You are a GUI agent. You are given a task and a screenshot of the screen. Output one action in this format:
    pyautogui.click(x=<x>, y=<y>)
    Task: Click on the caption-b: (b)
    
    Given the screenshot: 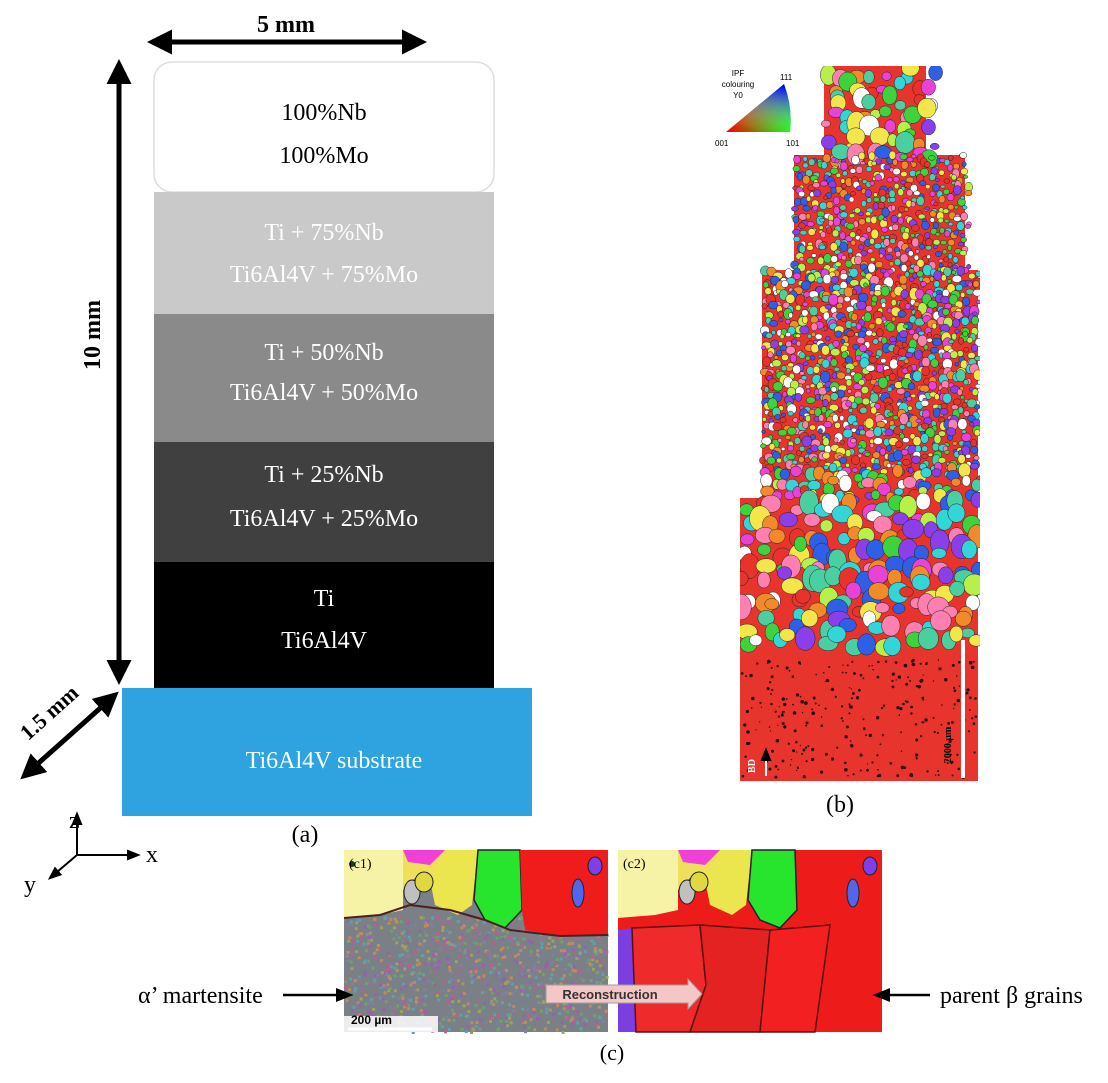 What is the action you would take?
    pyautogui.click(x=840, y=805)
    